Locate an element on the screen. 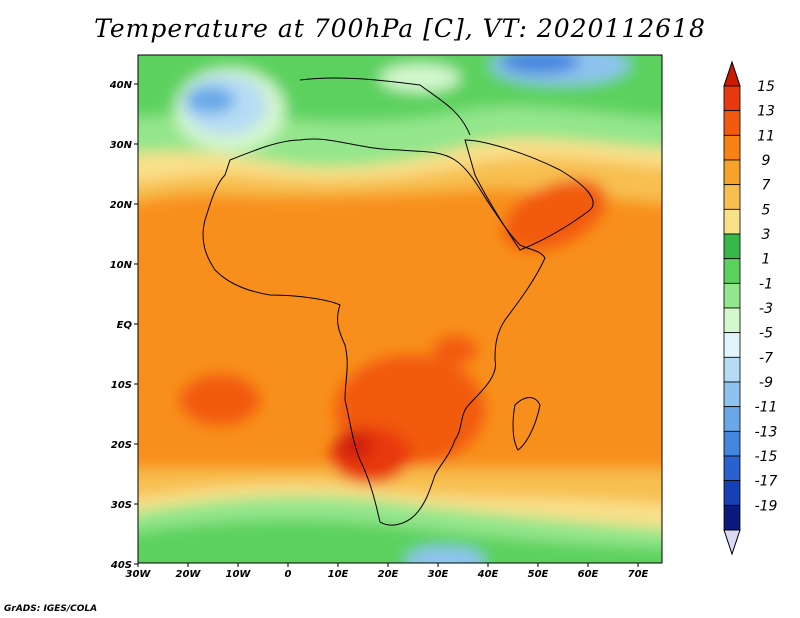 Image resolution: width=800 pixels, height=618 pixels. colorbar-label: -7 is located at coordinates (766, 358).